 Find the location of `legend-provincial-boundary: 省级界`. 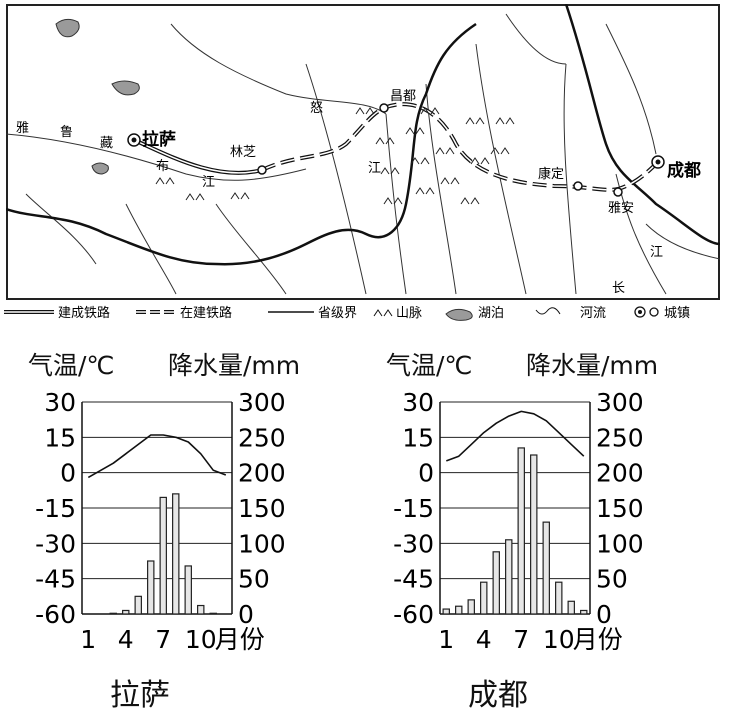

legend-provincial-boundary: 省级界 is located at coordinates (312, 313).